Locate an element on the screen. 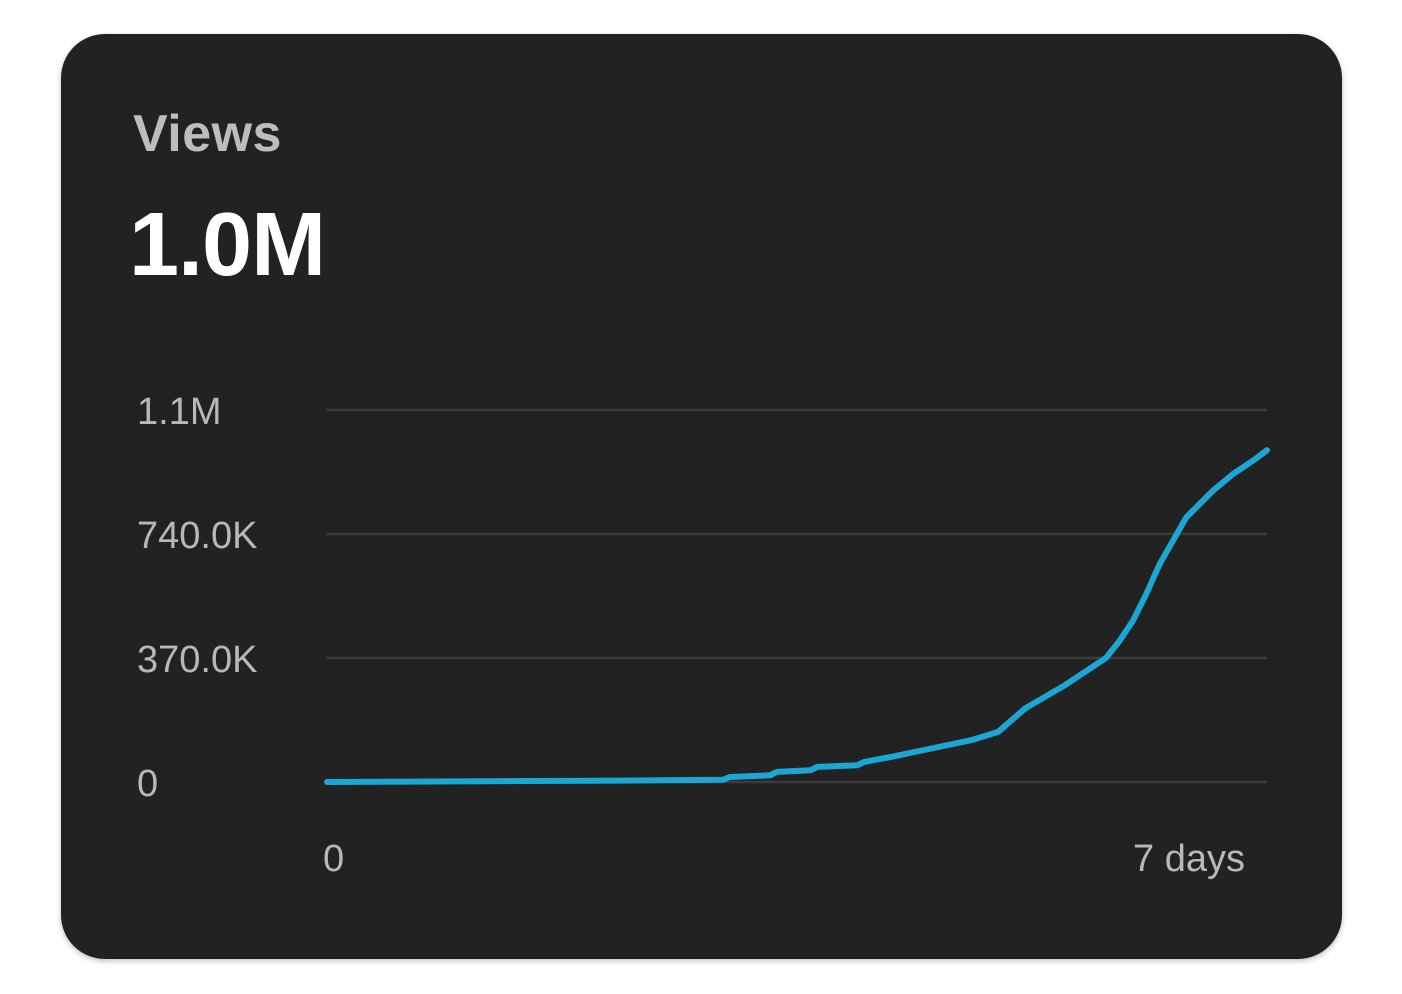 This screenshot has width=1402, height=994. y-tick-label: 740.0K is located at coordinates (197, 536).